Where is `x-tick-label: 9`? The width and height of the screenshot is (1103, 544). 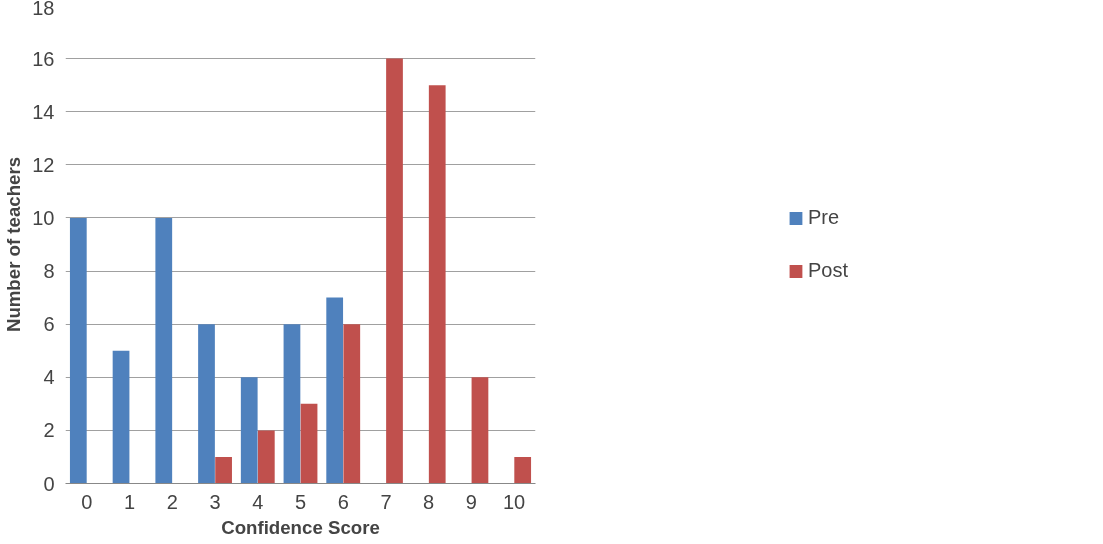 x-tick-label: 9 is located at coordinates (471, 501).